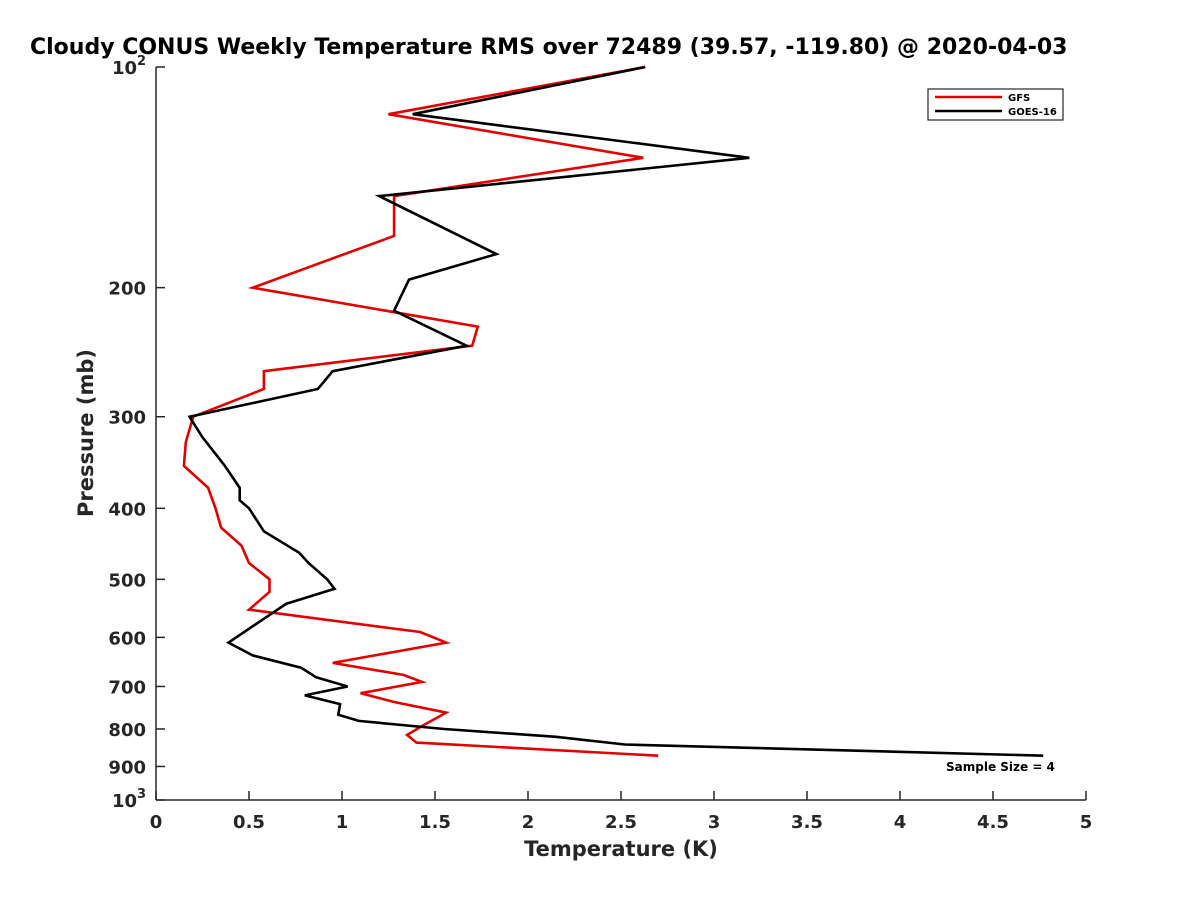 The height and width of the screenshot is (900, 1200). What do you see at coordinates (1019, 98) in the screenshot?
I see `legend-label-gfs: GFS` at bounding box center [1019, 98].